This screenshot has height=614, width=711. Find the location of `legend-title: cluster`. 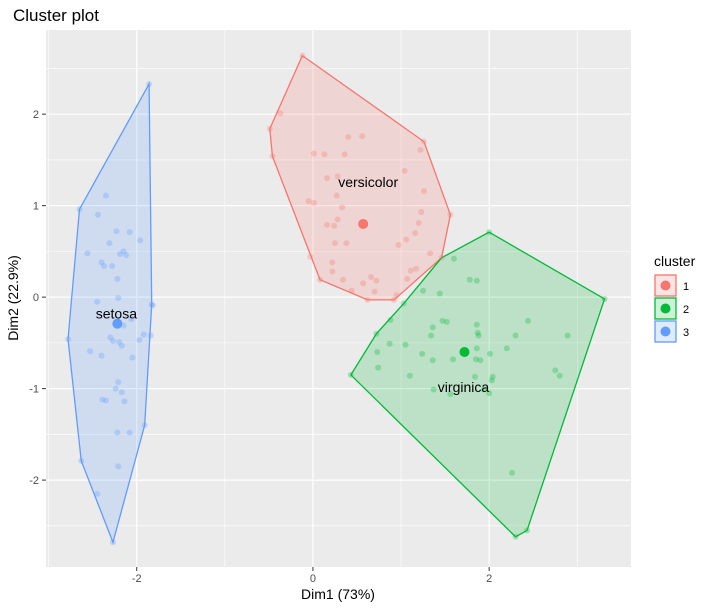

legend-title: cluster is located at coordinates (675, 261).